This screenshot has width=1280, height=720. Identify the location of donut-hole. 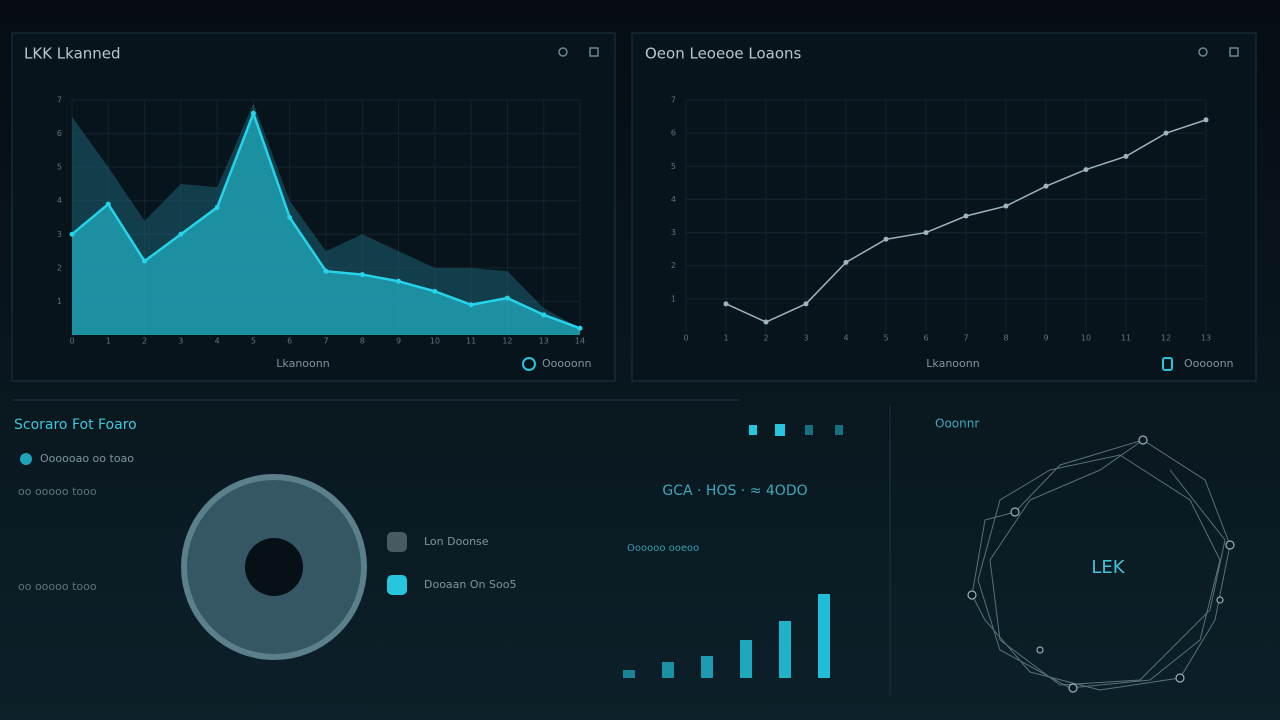
(274, 567).